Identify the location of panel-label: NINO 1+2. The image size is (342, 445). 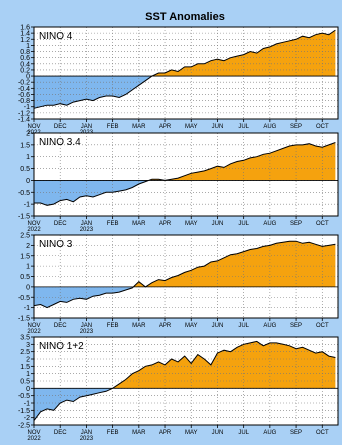
(61, 346).